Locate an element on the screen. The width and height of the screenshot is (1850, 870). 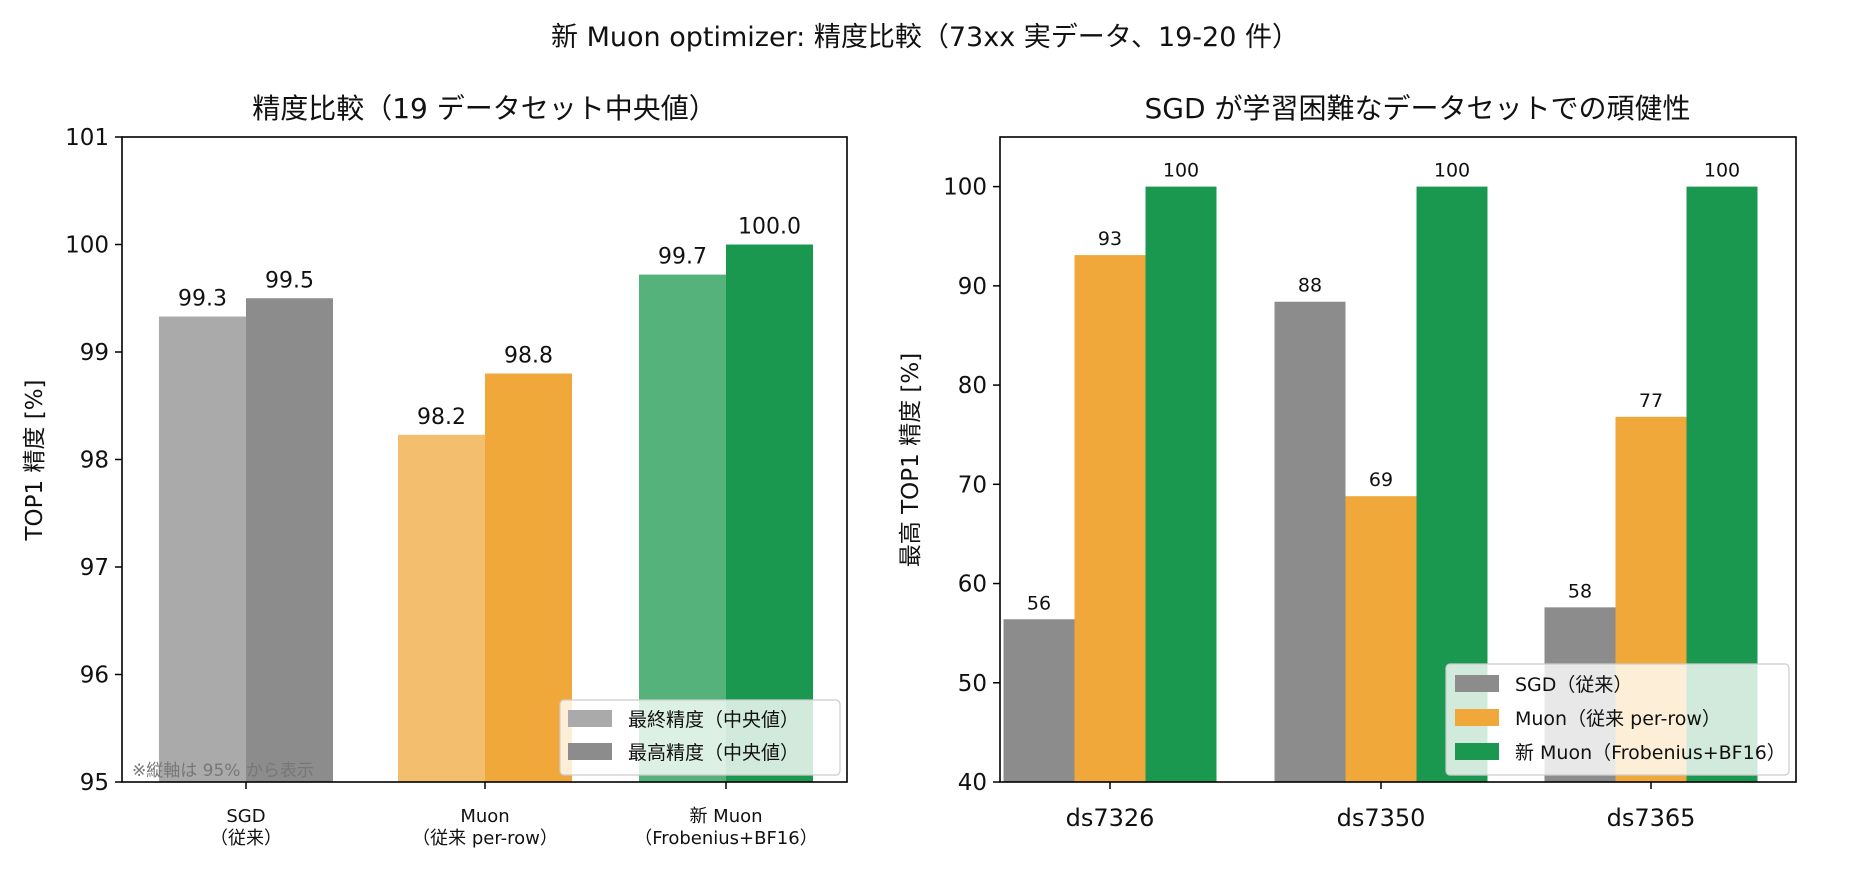
right-legend-label: 新 Muon（Frobenius+BF16） is located at coordinates (1650, 753).